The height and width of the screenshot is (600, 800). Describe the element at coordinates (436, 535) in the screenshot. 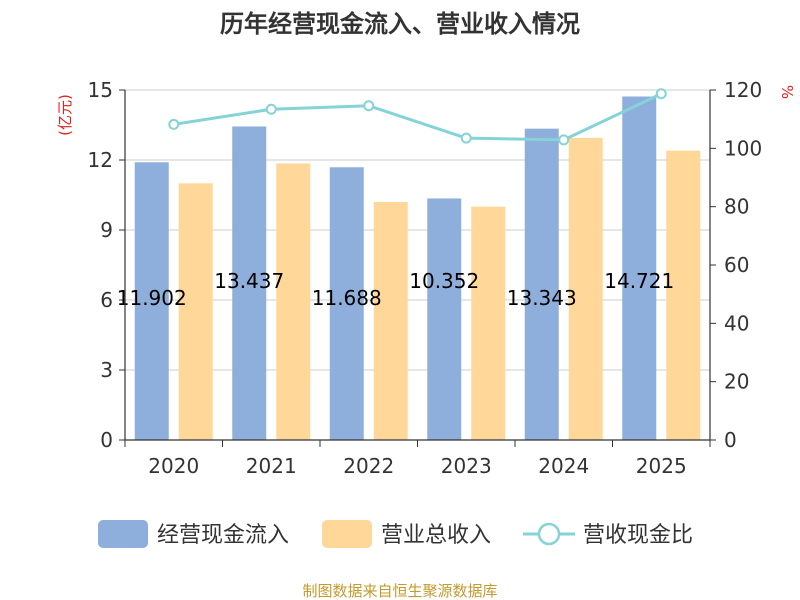

I see `legend-label-revenue: 营业总收入` at that location.